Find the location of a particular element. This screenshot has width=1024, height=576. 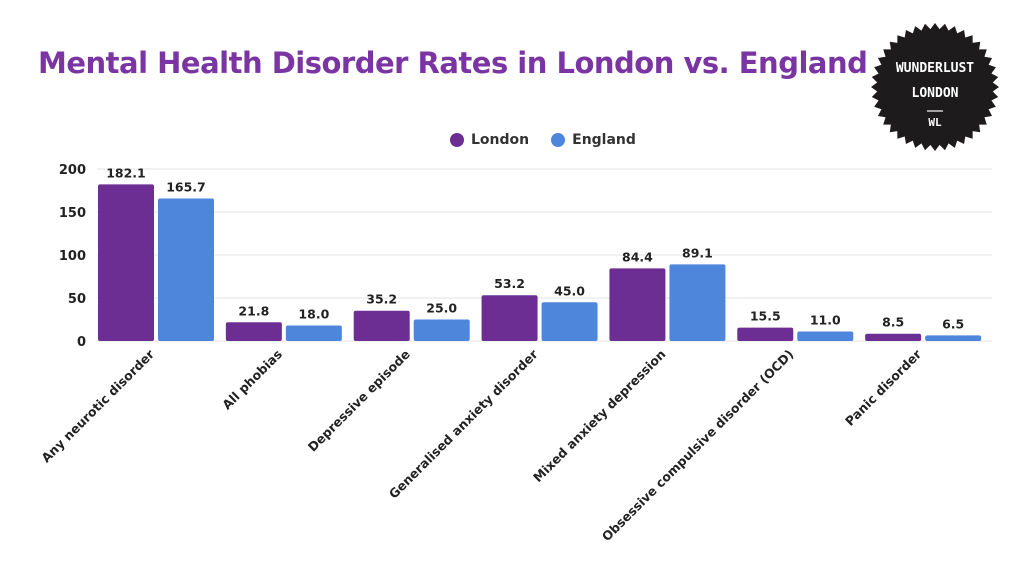

x-category-label: All phobias is located at coordinates (252, 380).